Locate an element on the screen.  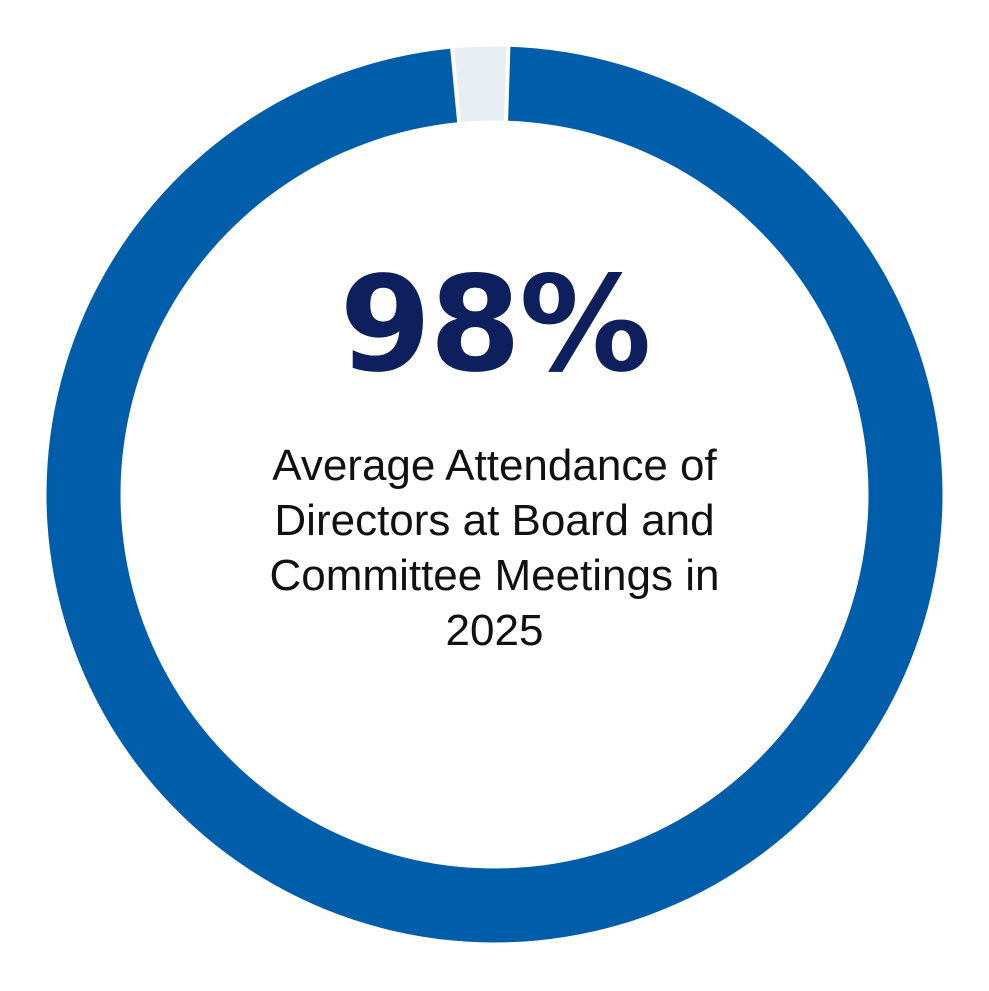
caption-line-4: 2025 is located at coordinates (494, 630).